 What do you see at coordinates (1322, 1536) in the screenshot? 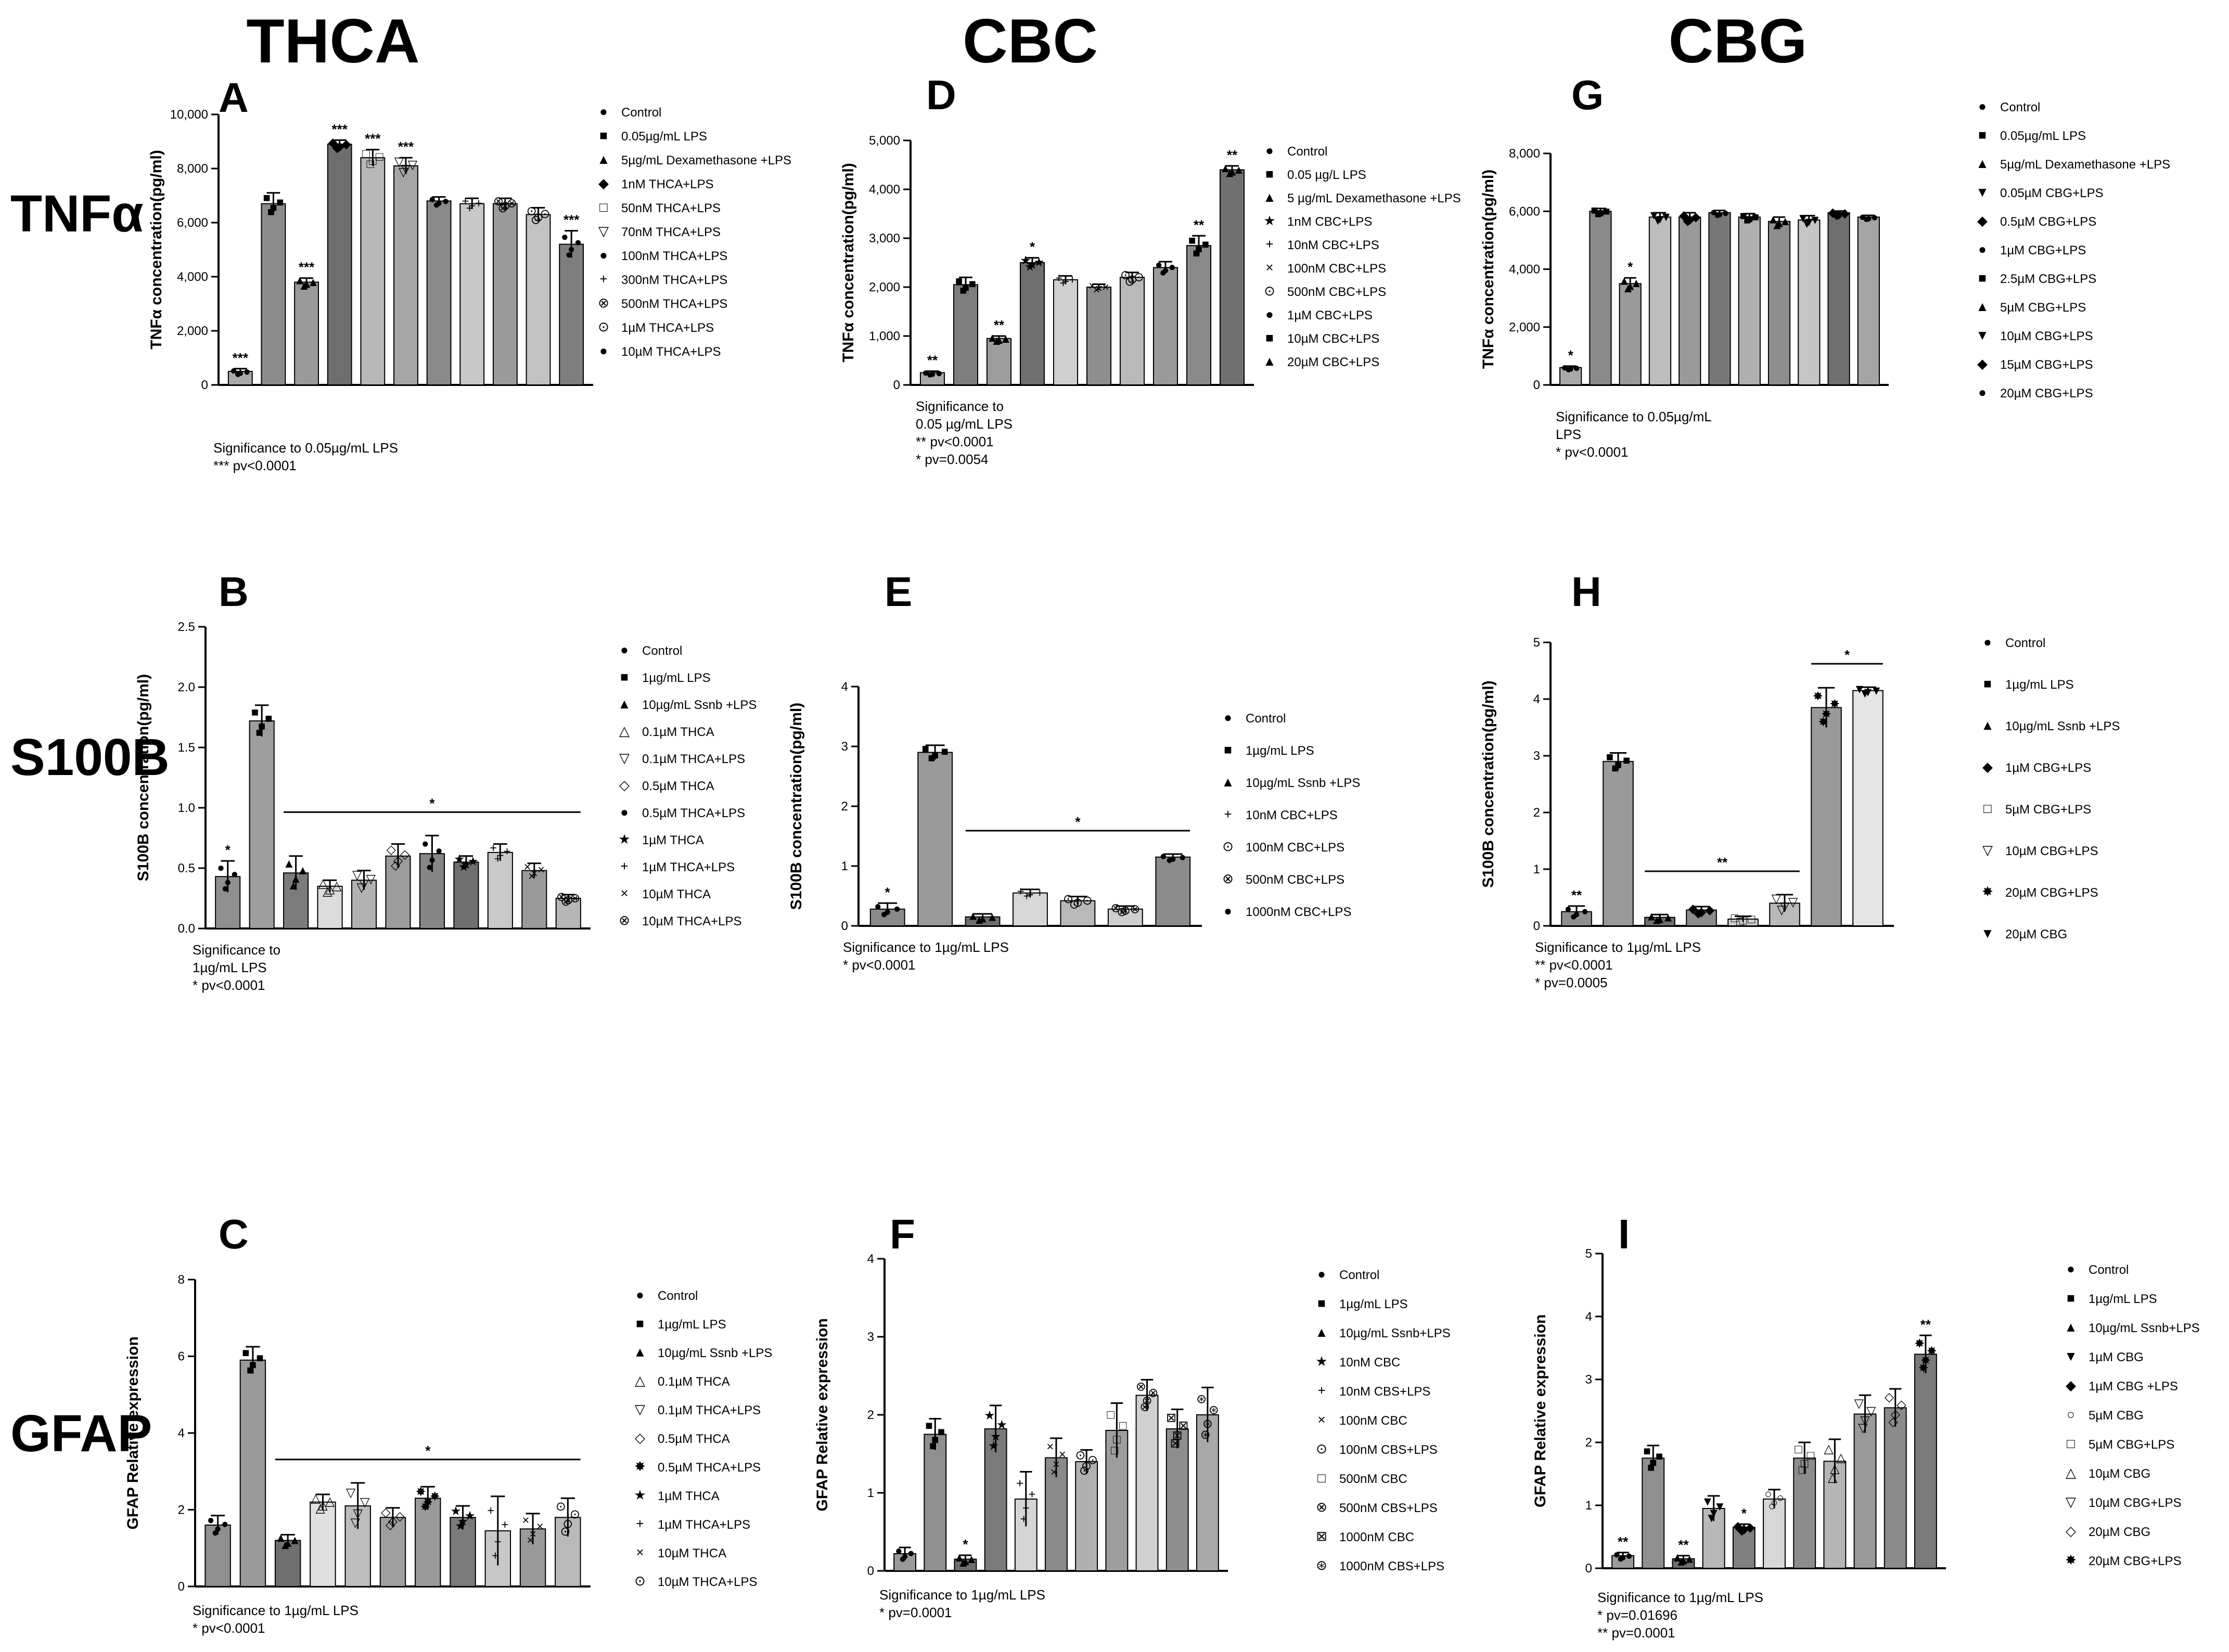
I see `legend-marker: ⊠` at bounding box center [1322, 1536].